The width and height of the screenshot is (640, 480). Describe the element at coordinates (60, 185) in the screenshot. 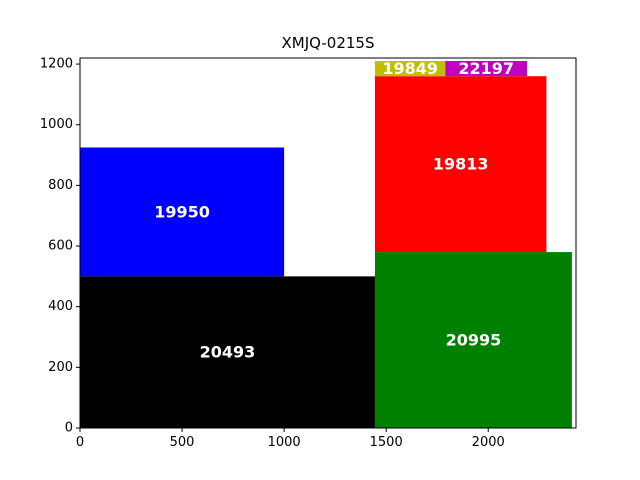

I see `y-tick-label: 800` at that location.